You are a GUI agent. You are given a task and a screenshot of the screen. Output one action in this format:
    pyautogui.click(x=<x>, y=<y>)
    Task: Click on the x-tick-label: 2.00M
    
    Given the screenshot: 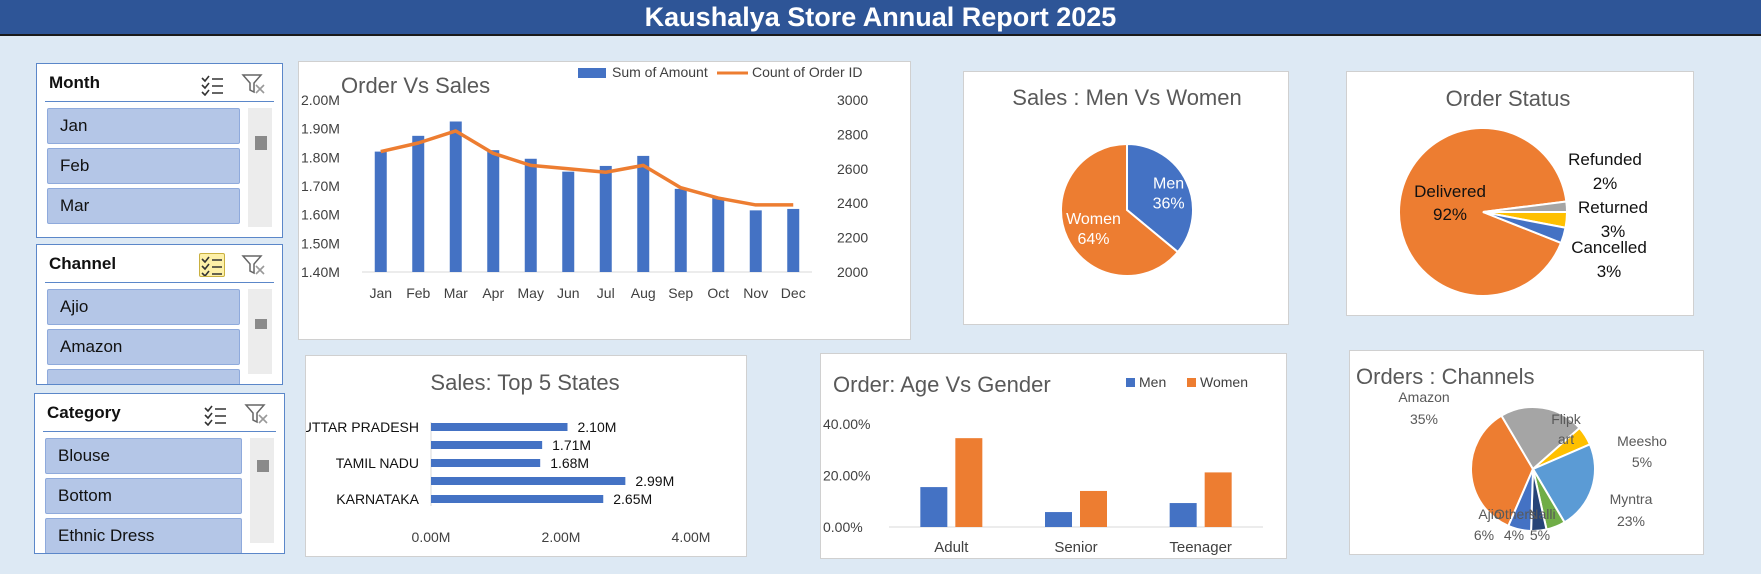 What is the action you would take?
    pyautogui.click(x=561, y=537)
    